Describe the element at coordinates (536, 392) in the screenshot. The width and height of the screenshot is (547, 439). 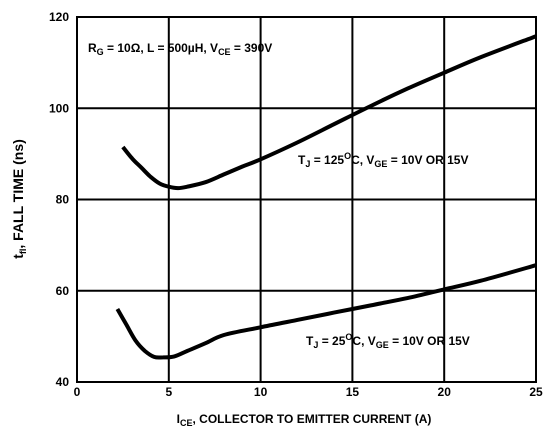
I see `x-tick-label: 25` at that location.